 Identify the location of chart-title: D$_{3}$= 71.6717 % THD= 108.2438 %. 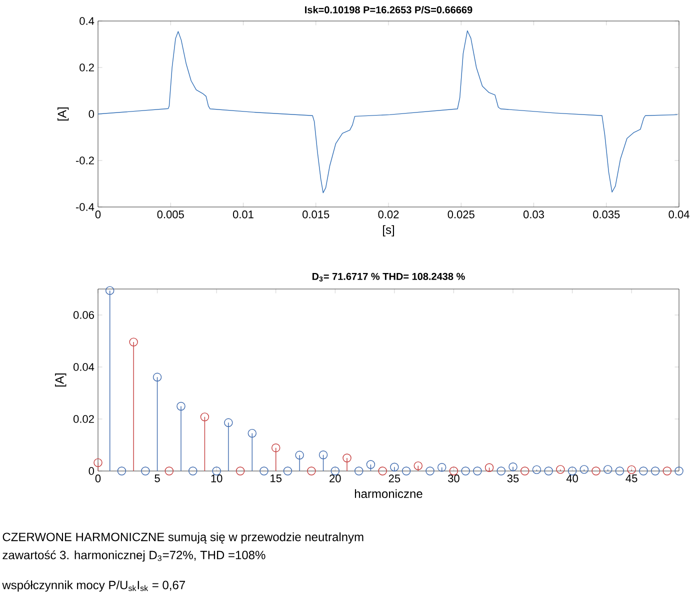
(388, 277).